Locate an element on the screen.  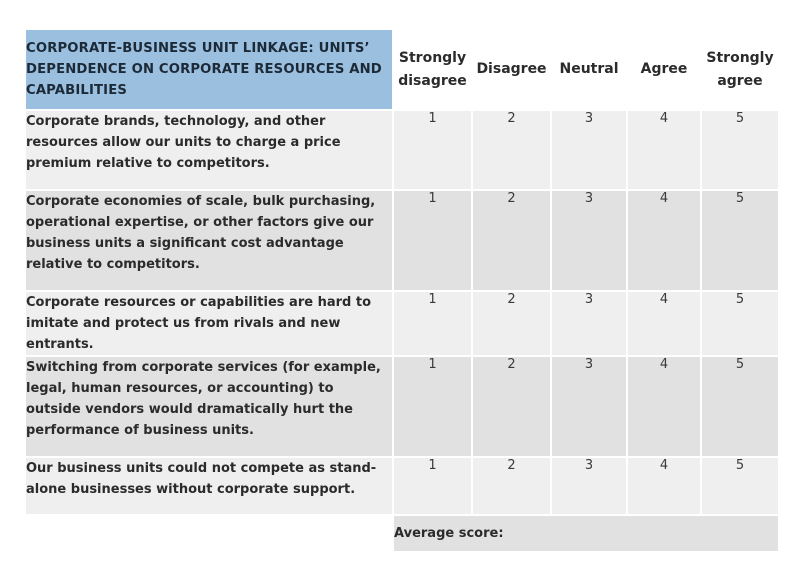
column-header-line: agree is located at coordinates (740, 80).